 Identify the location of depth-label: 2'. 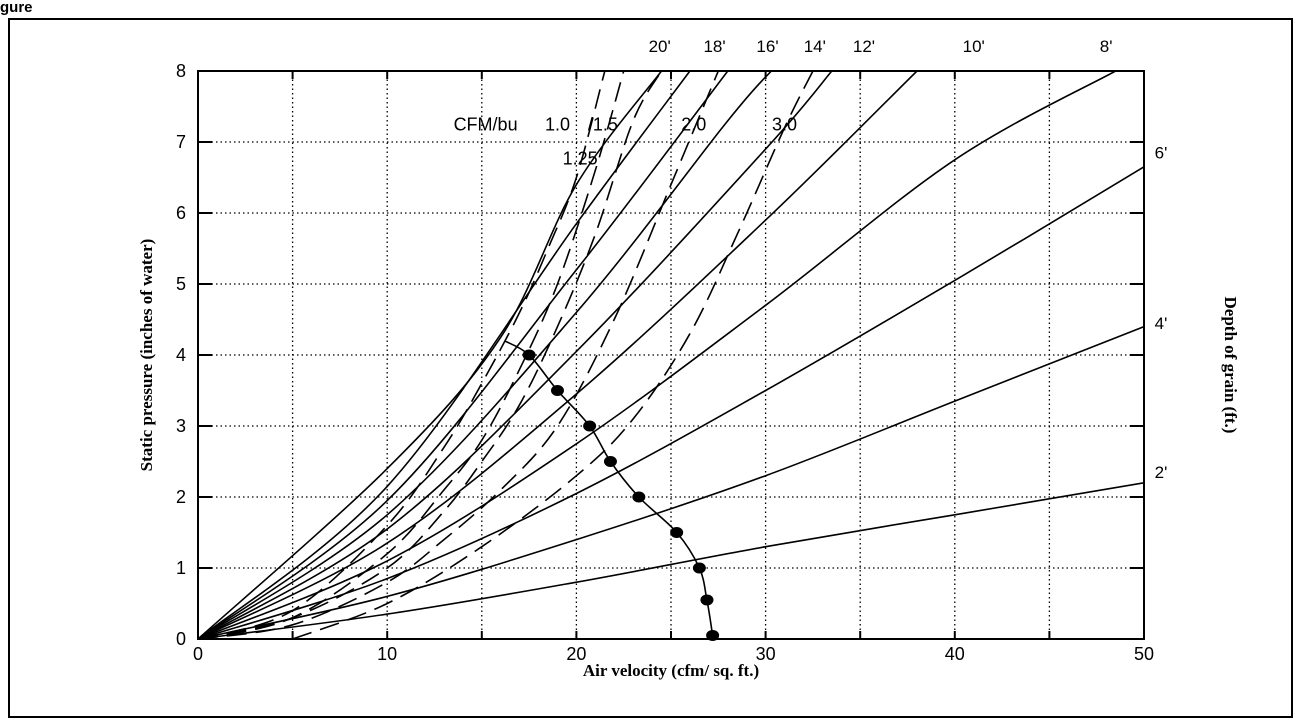
(1161, 472).